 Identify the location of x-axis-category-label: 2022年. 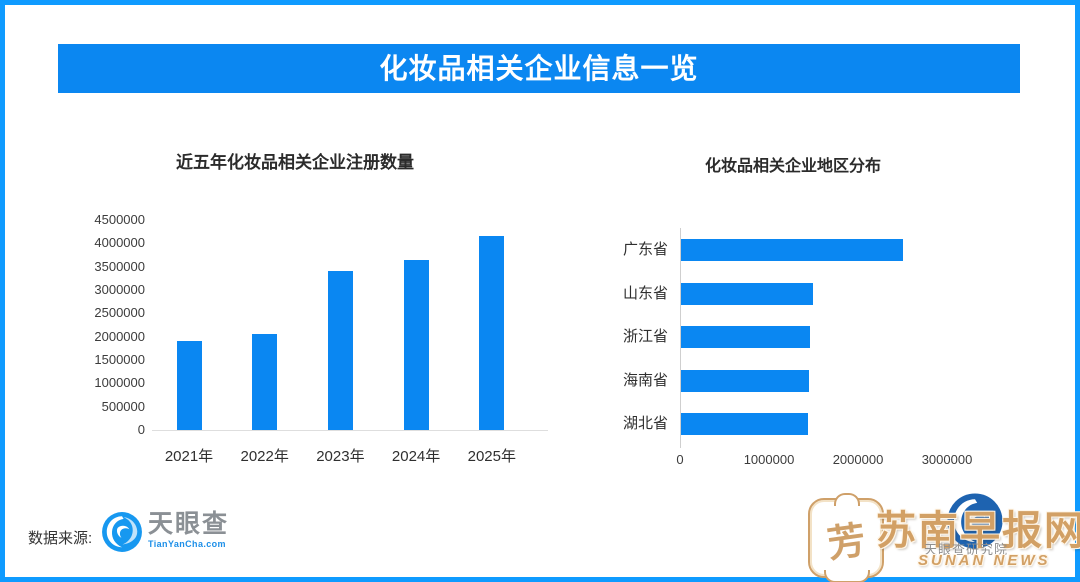
(264, 456).